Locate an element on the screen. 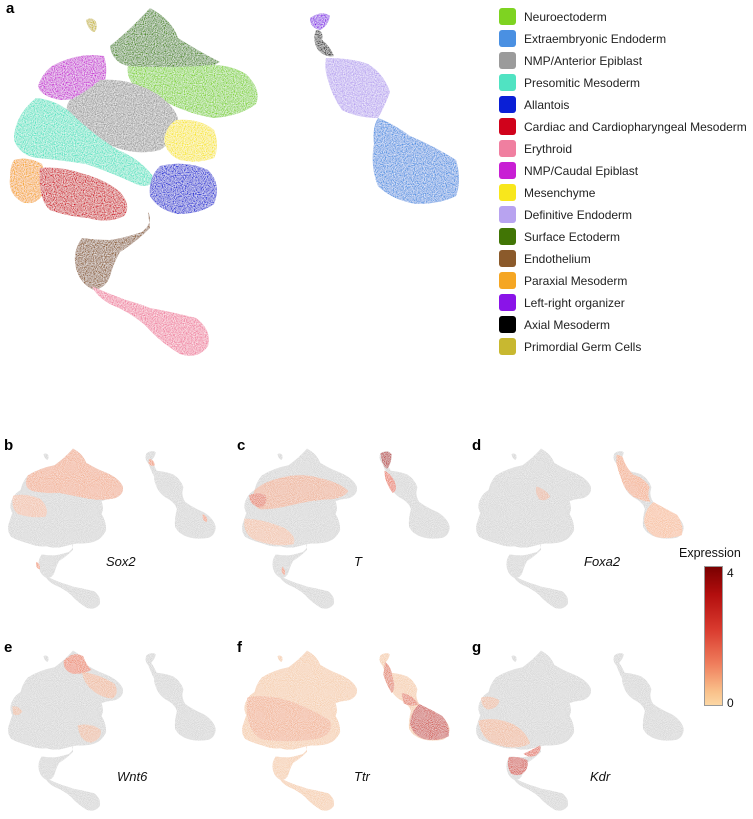 This screenshot has height=819, width=753. panel-letter-c: c is located at coordinates (241, 445).